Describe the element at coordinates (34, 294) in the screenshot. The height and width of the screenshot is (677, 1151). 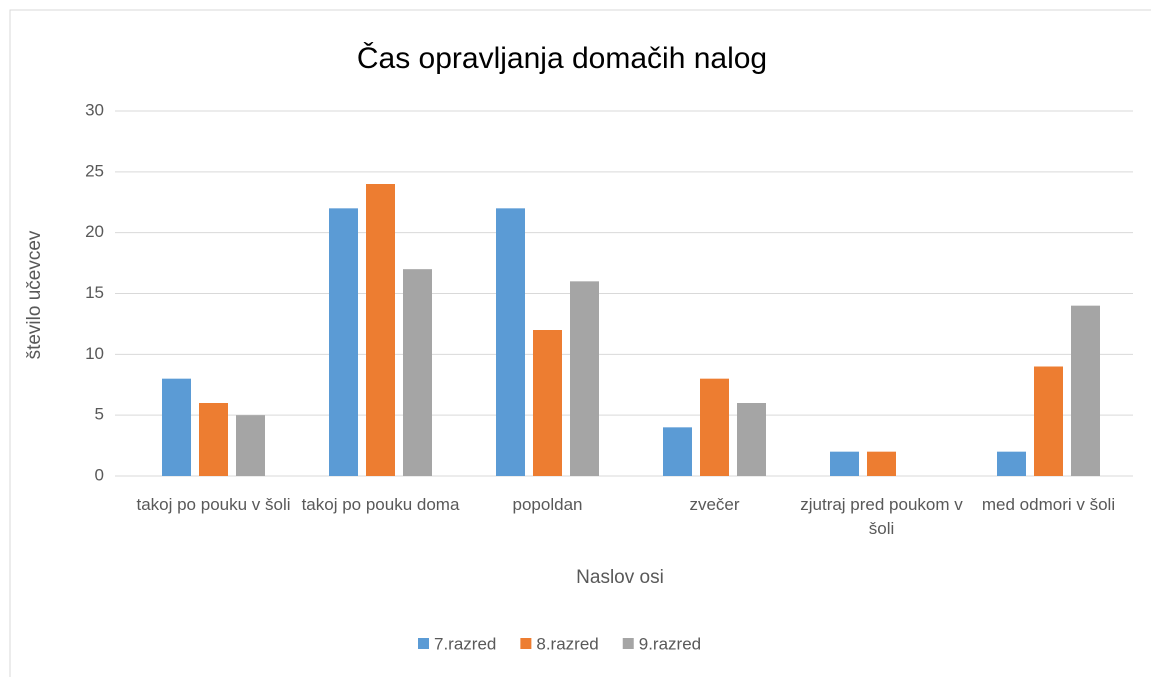
I see `y-axis-title: število učevcev` at that location.